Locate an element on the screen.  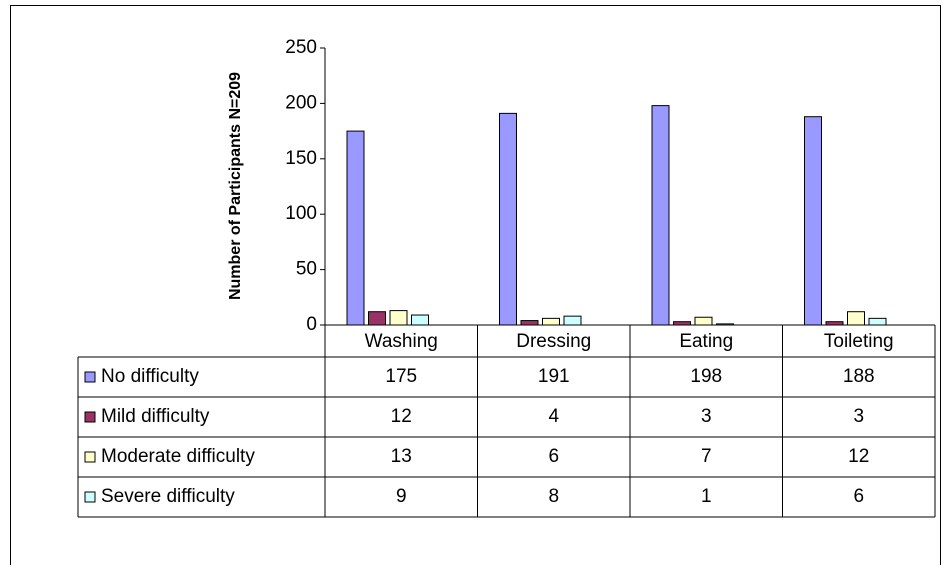
y-tick-label: 50 is located at coordinates (306, 269).